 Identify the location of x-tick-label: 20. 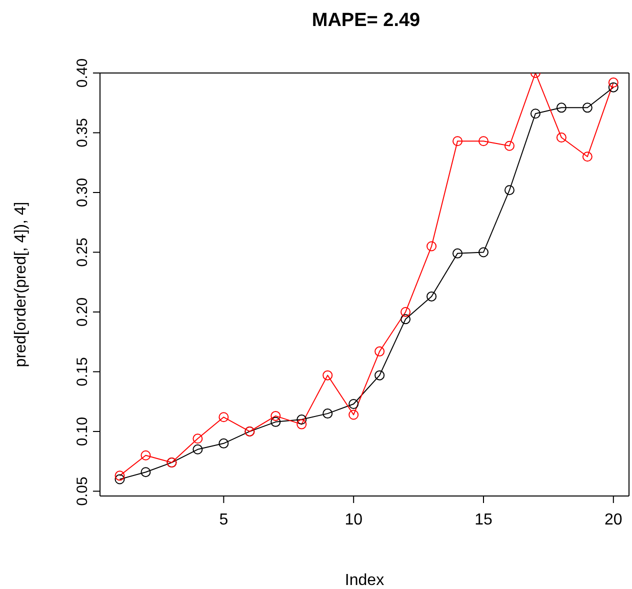
(613, 519).